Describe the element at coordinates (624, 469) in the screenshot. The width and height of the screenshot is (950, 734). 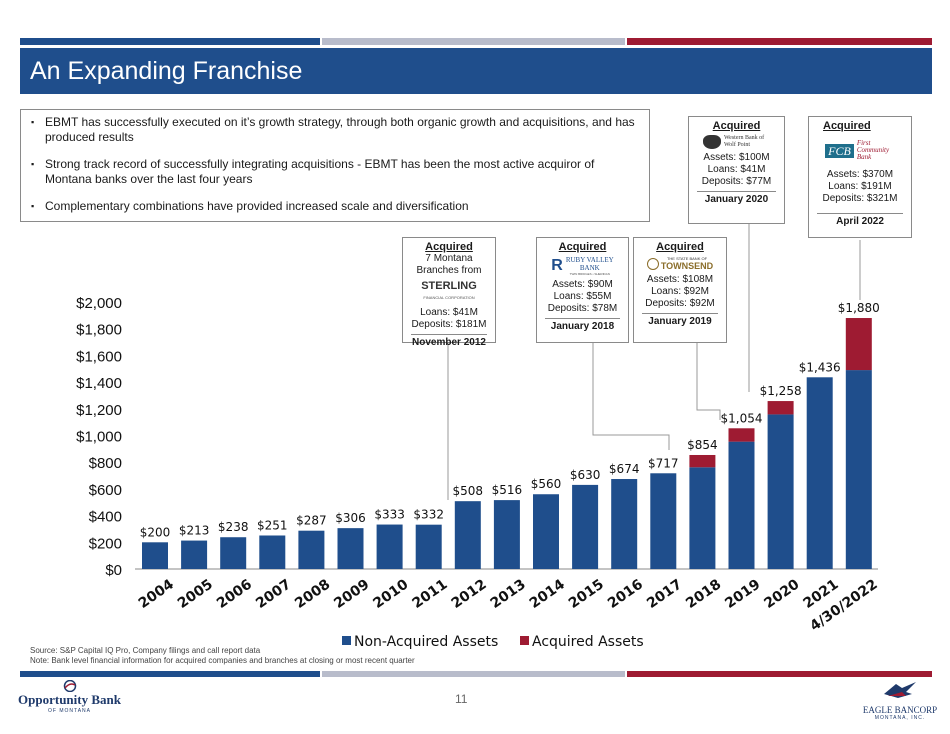
I see `bar-total-label: $674` at that location.